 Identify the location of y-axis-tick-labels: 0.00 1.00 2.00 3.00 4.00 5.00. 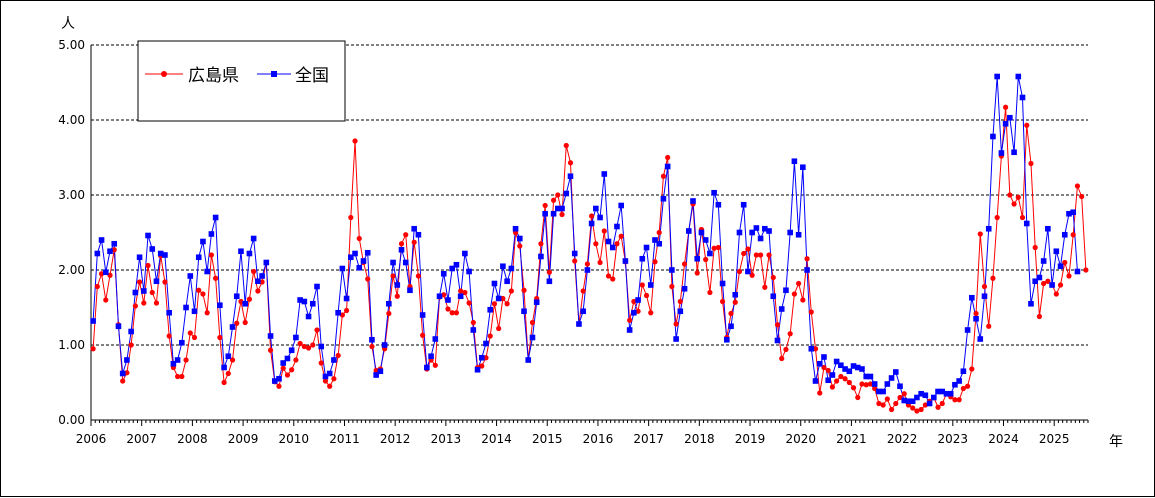
(71, 232).